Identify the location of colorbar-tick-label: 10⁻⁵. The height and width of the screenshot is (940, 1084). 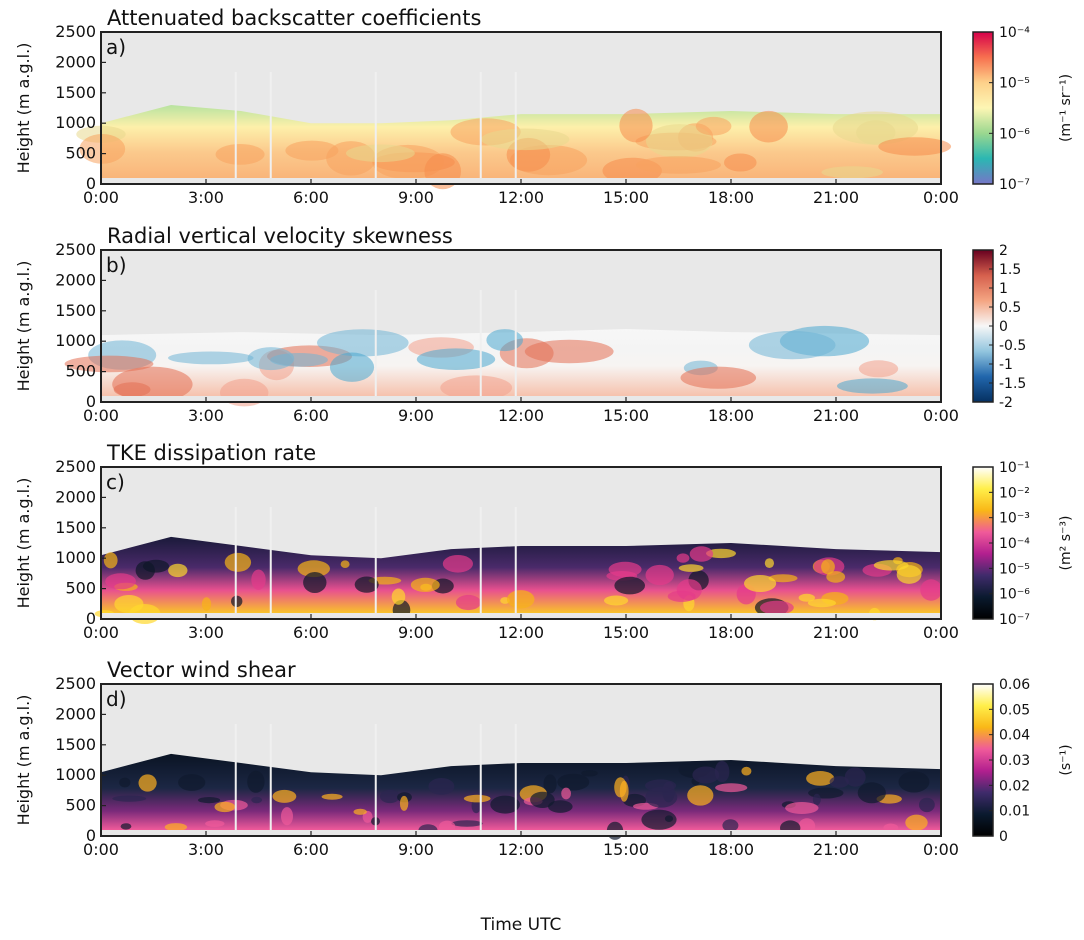
(1014, 569).